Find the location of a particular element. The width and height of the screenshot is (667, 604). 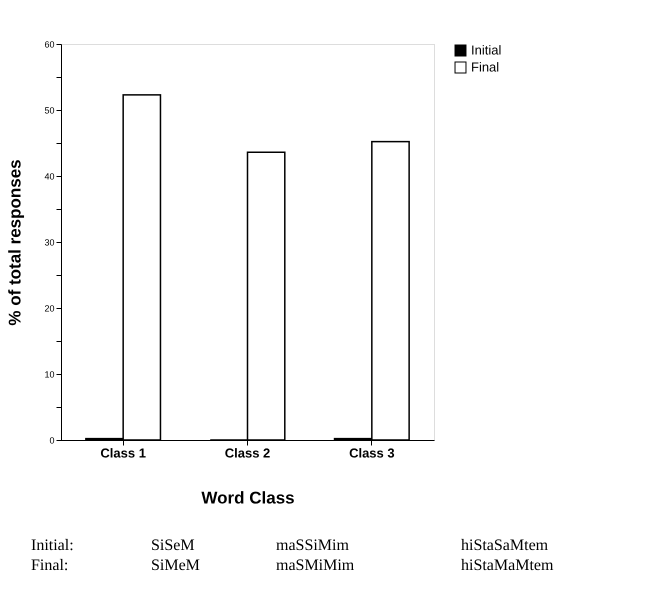

y-tick-label: 30 is located at coordinates (49, 243).